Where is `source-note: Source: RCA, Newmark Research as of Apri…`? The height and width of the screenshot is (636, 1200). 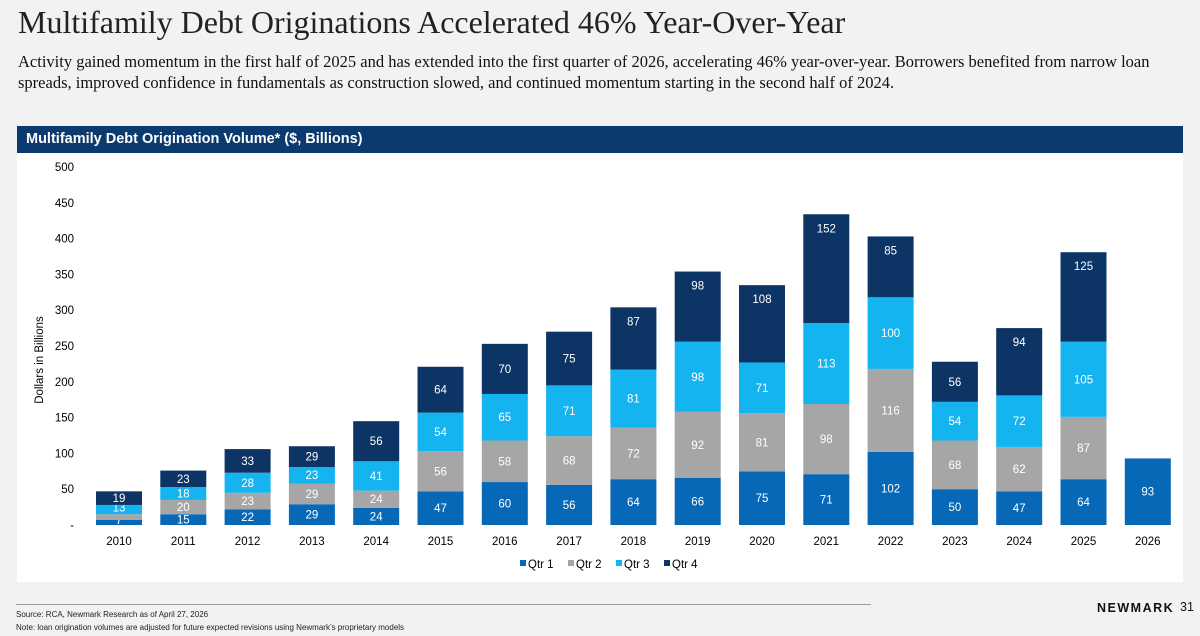
source-note: Source: RCA, Newmark Research as of Apri… is located at coordinates (112, 614).